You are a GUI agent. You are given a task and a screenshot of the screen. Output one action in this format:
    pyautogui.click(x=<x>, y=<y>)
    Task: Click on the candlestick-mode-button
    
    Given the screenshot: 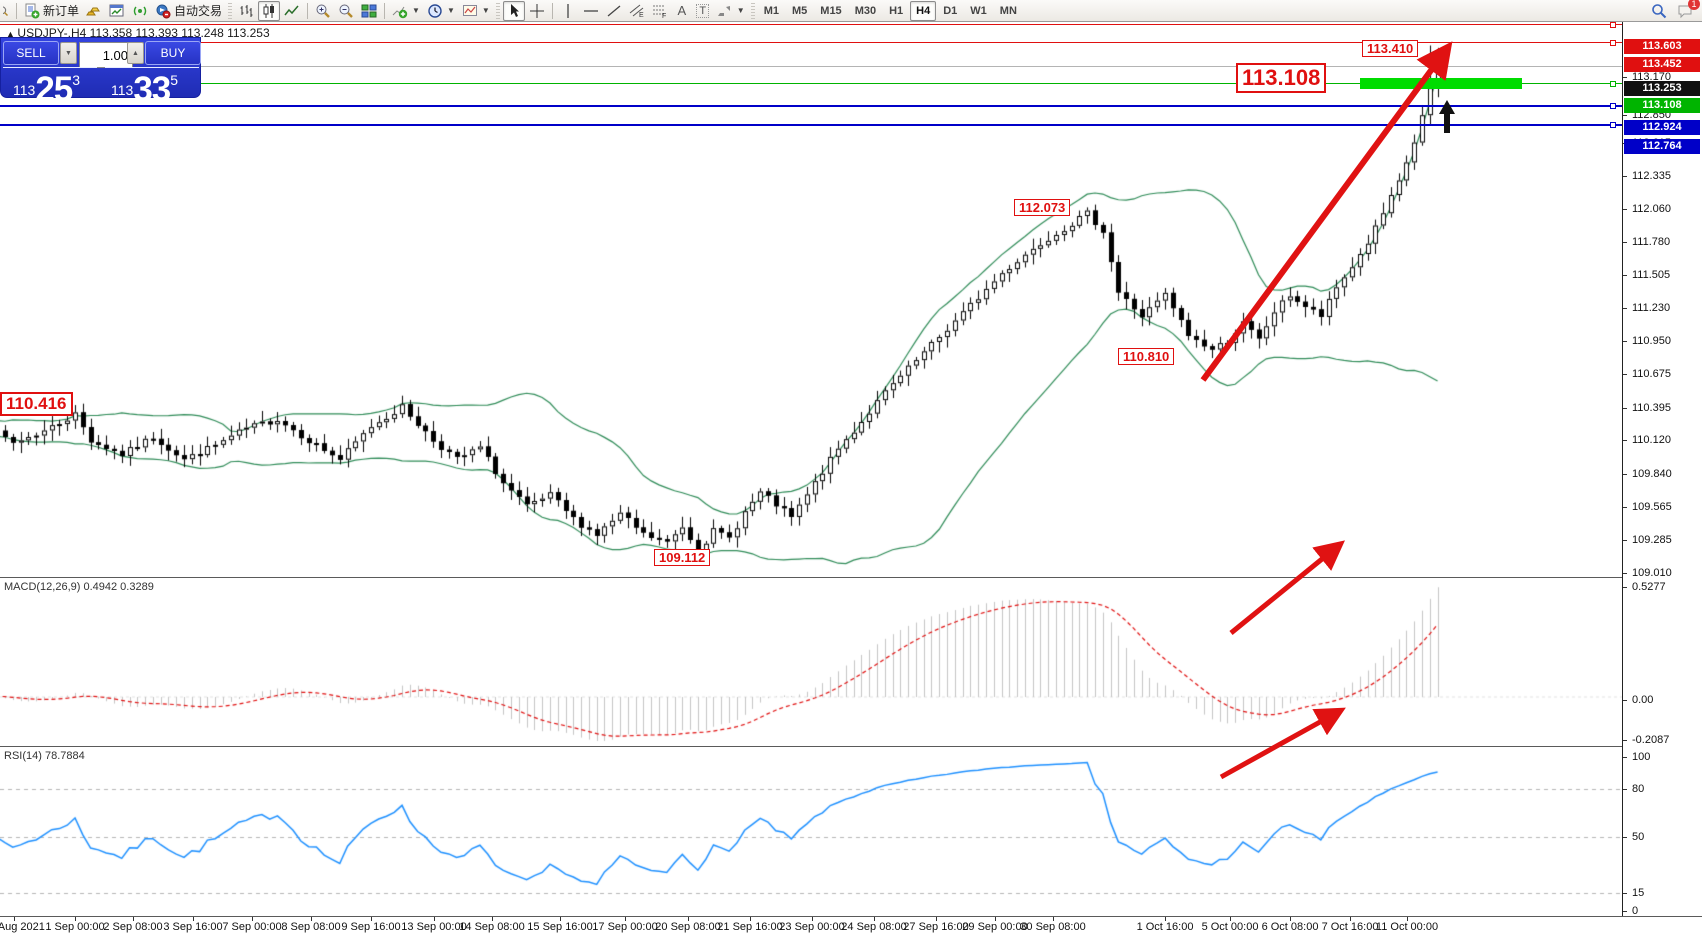 What is the action you would take?
    pyautogui.click(x=269, y=10)
    